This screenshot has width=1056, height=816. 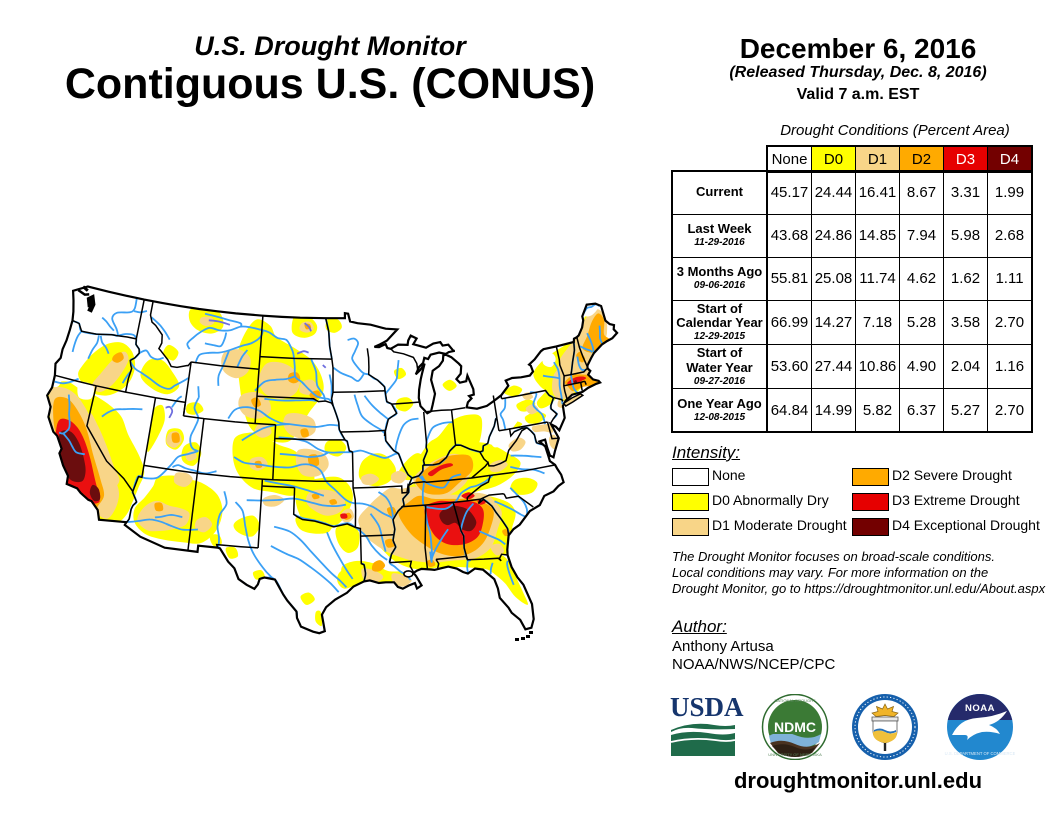 What do you see at coordinates (980, 708) in the screenshot?
I see `svg-text: NOAA` at bounding box center [980, 708].